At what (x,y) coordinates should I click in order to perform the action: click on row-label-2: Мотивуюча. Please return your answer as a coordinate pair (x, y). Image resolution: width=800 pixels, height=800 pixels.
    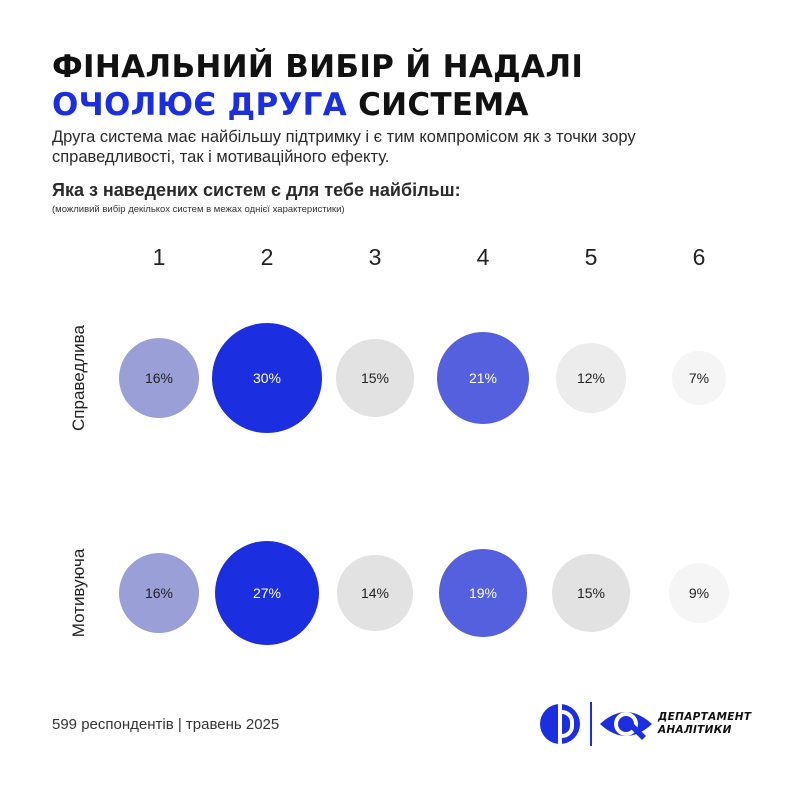
    Looking at the image, I should click on (78, 593).